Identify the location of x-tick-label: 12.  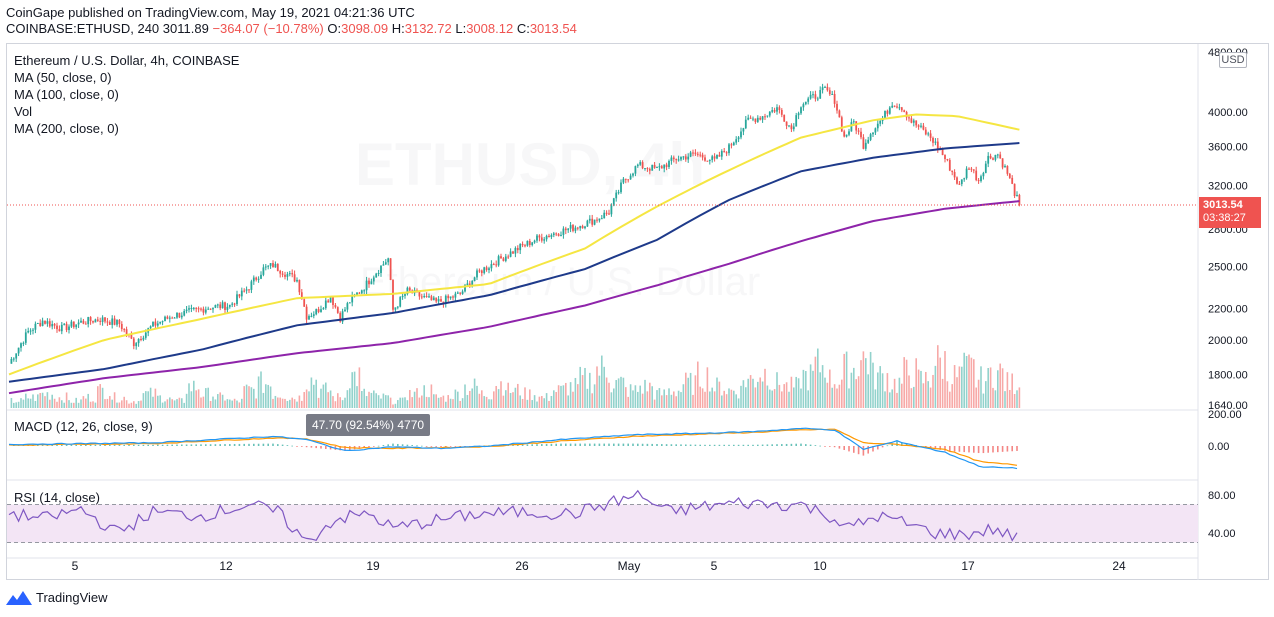
(226, 566).